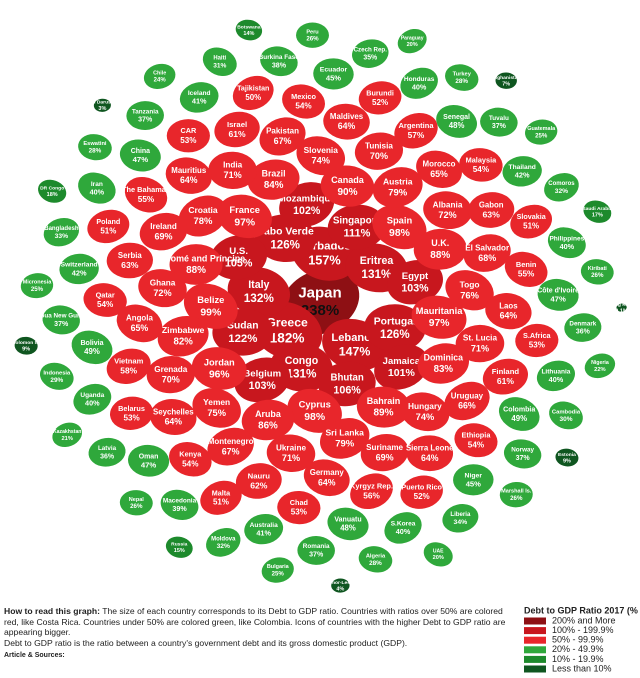 The image size is (640, 678). I want to click on legend-label: Less than 10%, so click(582, 668).